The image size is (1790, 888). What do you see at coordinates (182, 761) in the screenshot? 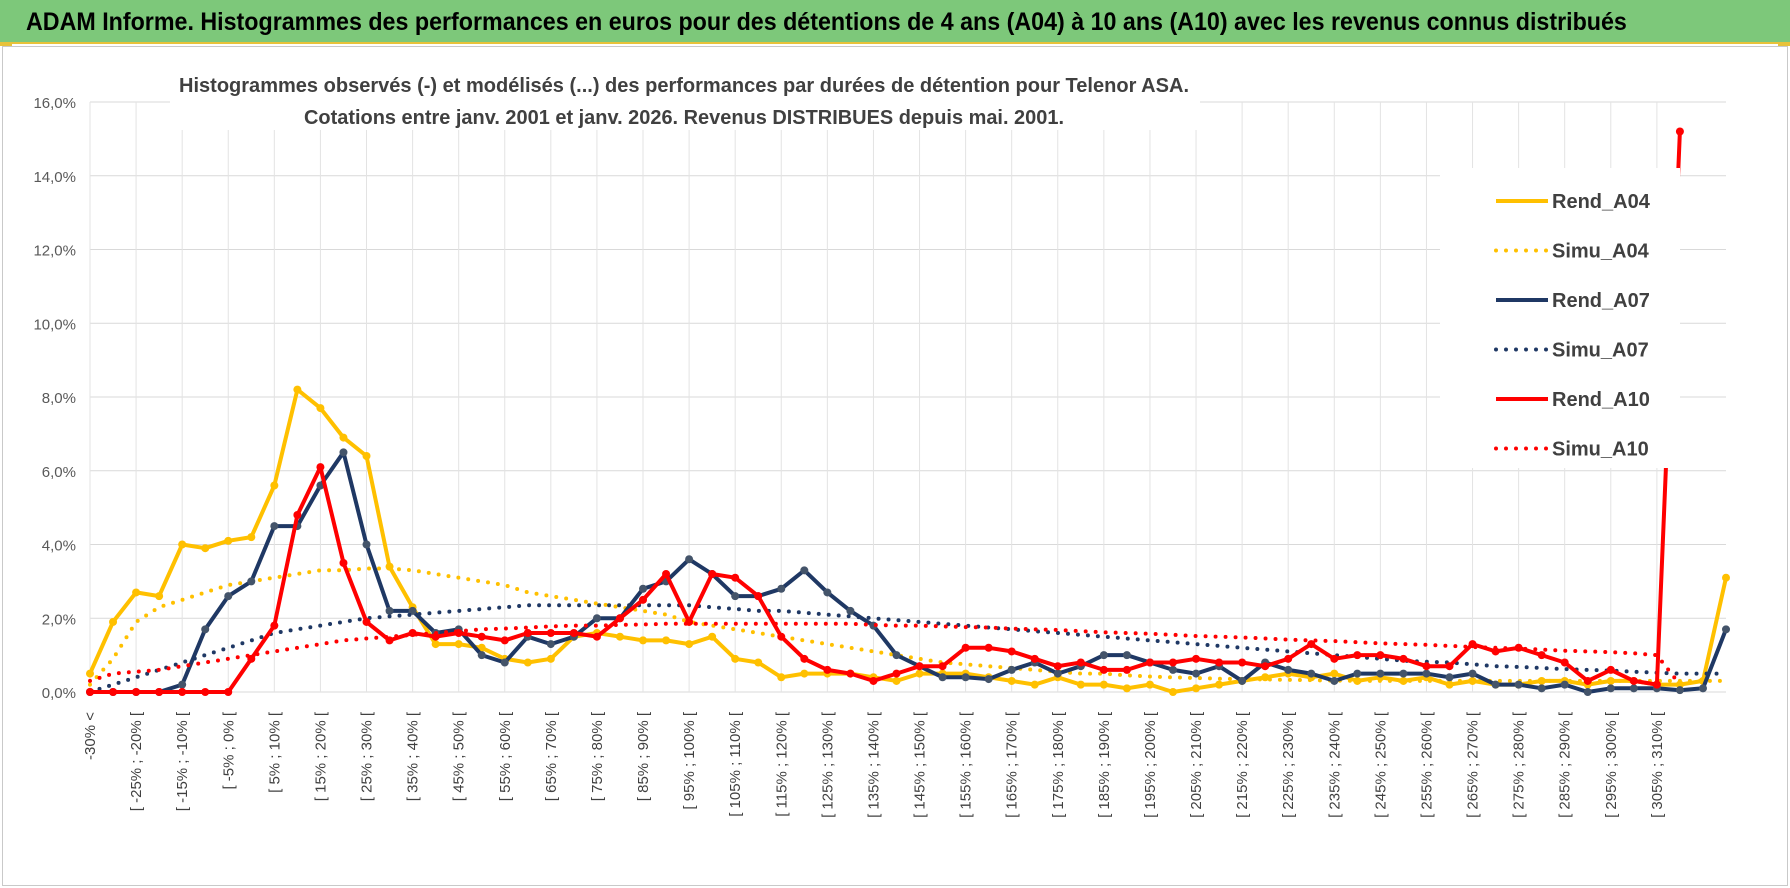
I see `x-tick-label: [ -15% ; -10% [` at bounding box center [182, 761].